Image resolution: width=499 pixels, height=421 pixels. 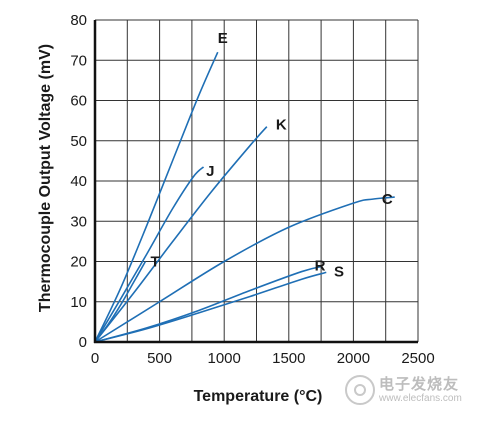 I want to click on watermark-text: 电子发烧友, so click(x=419, y=384).